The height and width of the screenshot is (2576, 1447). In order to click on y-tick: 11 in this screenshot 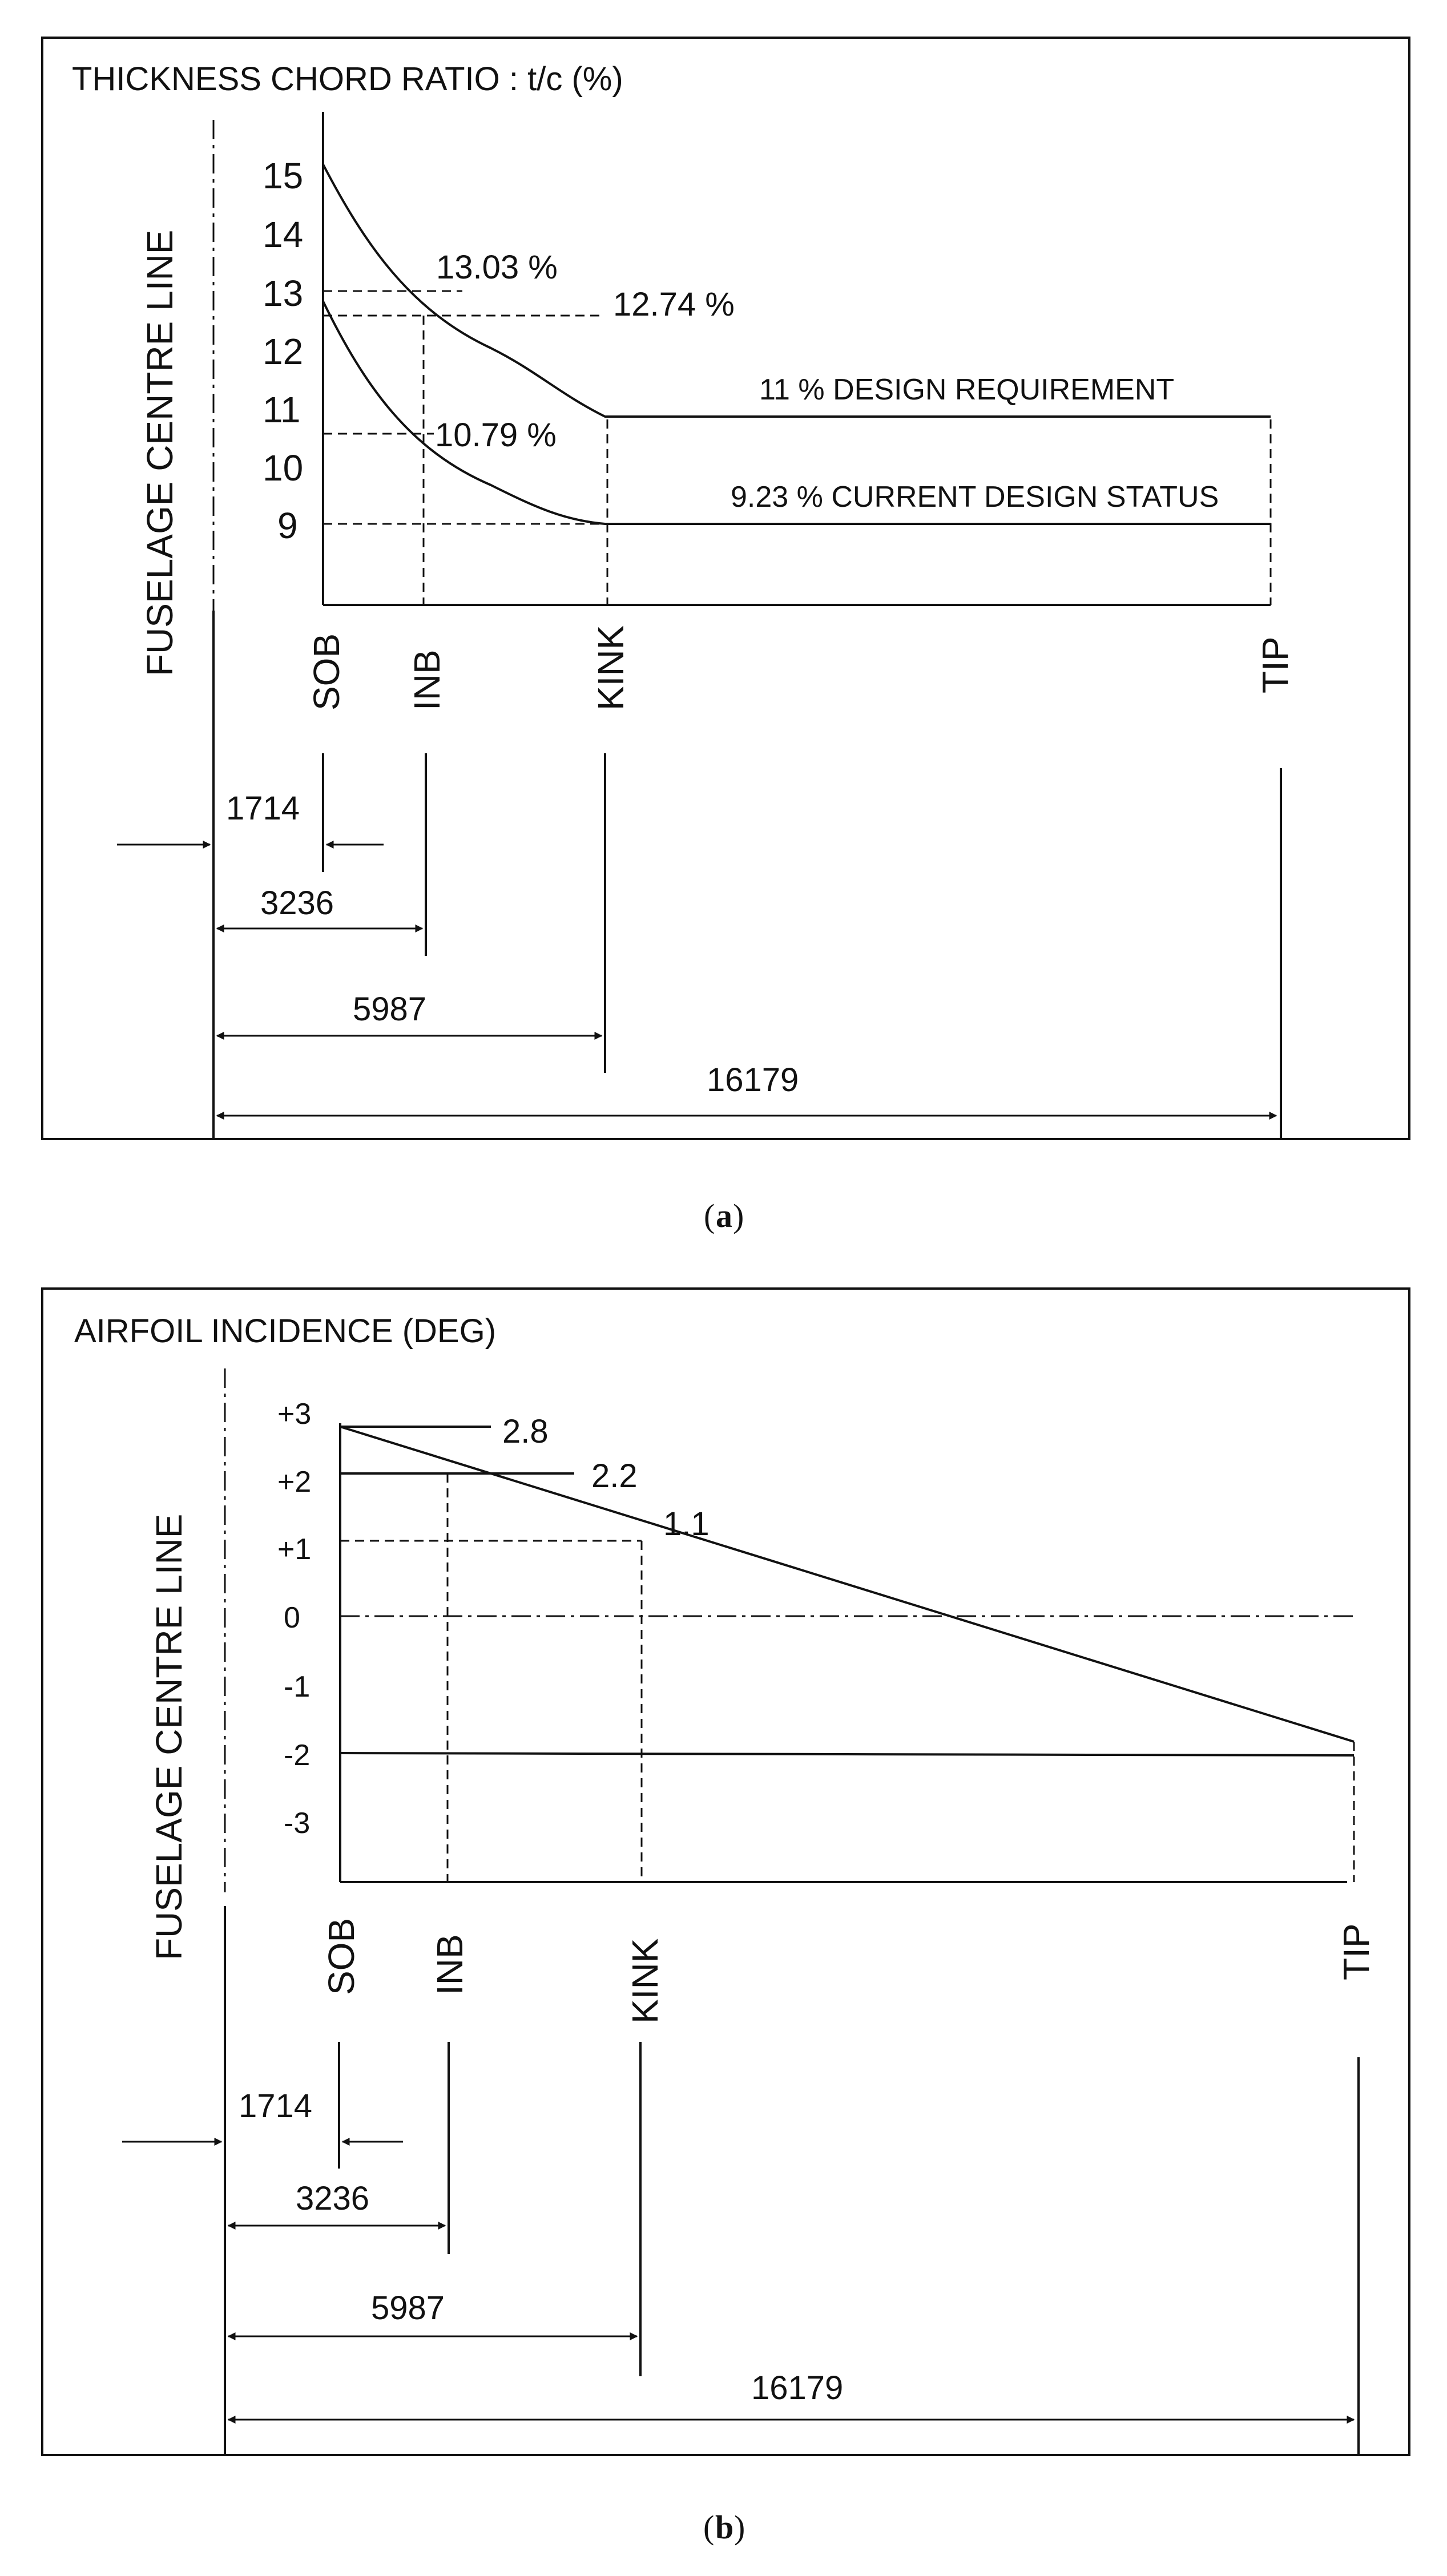, I will do `click(281, 409)`.